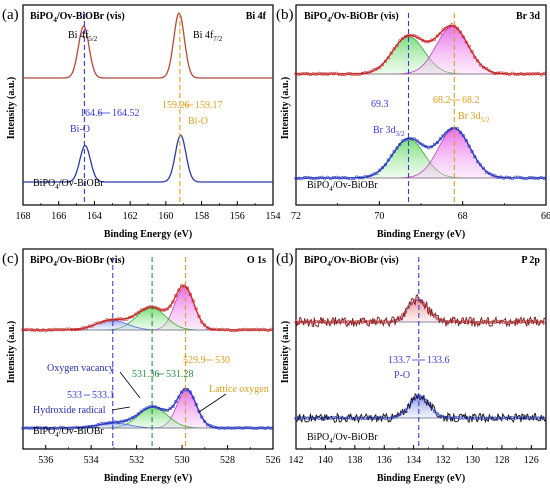 This screenshot has height=490, width=550. Describe the element at coordinates (148, 45) in the screenshot. I see `envelope-vis` at that location.